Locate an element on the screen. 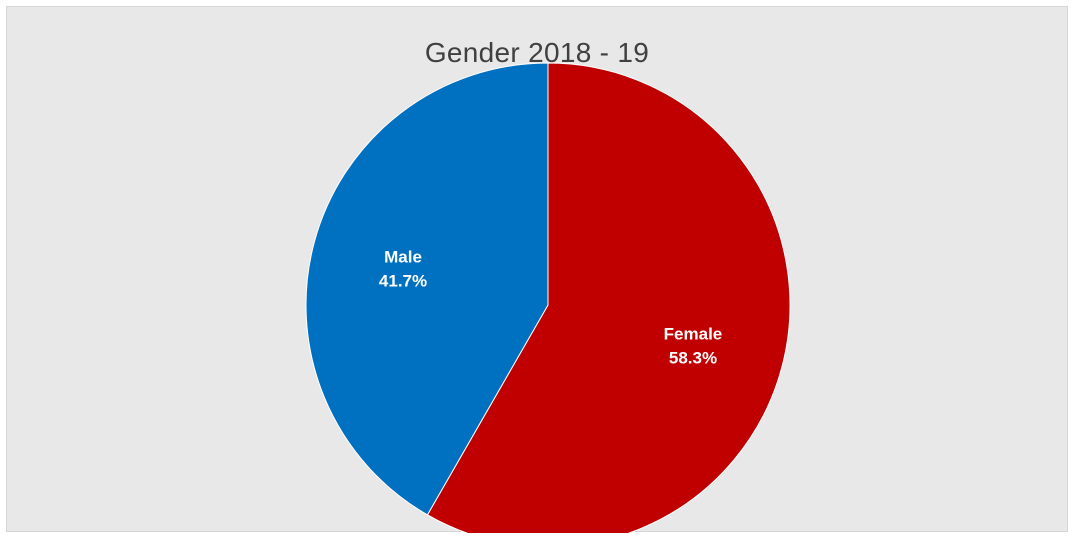 The height and width of the screenshot is (538, 1076). data-label-female: Female 58.3% is located at coordinates (693, 346).